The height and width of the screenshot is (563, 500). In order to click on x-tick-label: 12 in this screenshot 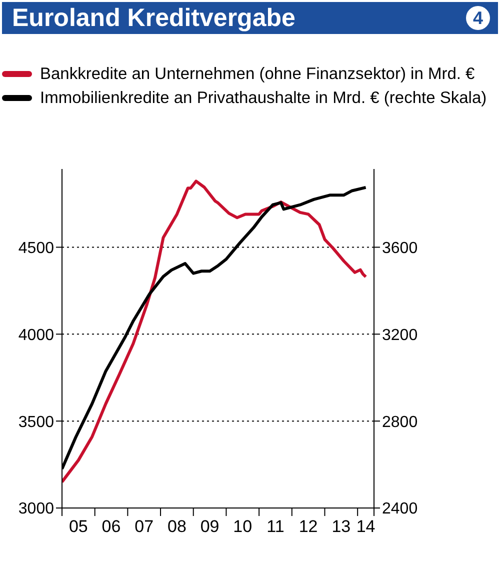, I will do `click(308, 526)`.